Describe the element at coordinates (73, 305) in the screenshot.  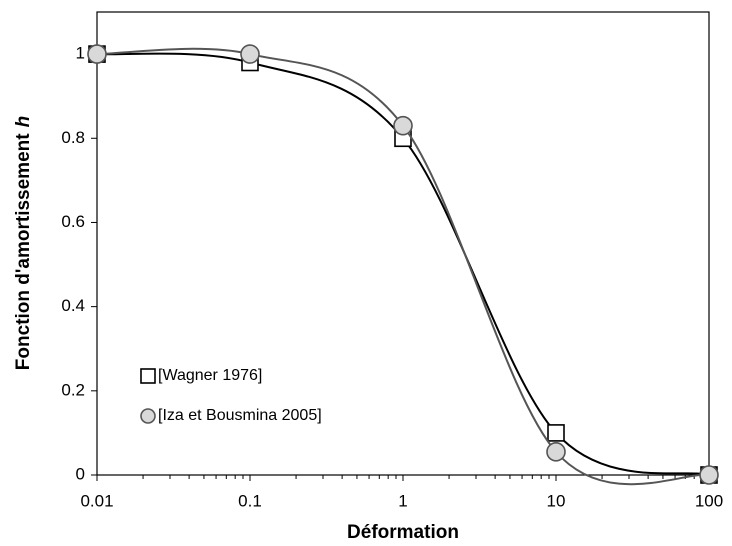
I see `y-tick-label: 0.4` at that location.